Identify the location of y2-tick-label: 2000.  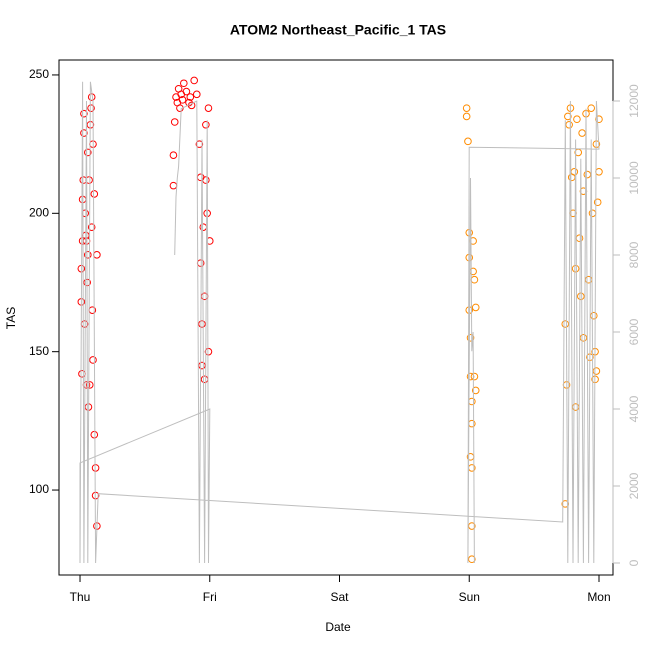
(634, 485).